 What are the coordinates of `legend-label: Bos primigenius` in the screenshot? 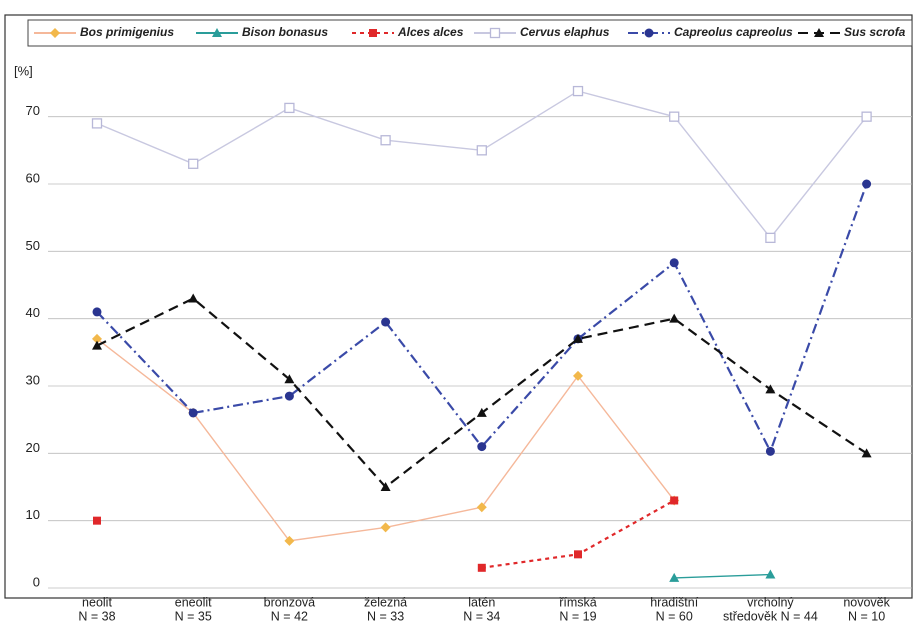 It's located at (127, 32).